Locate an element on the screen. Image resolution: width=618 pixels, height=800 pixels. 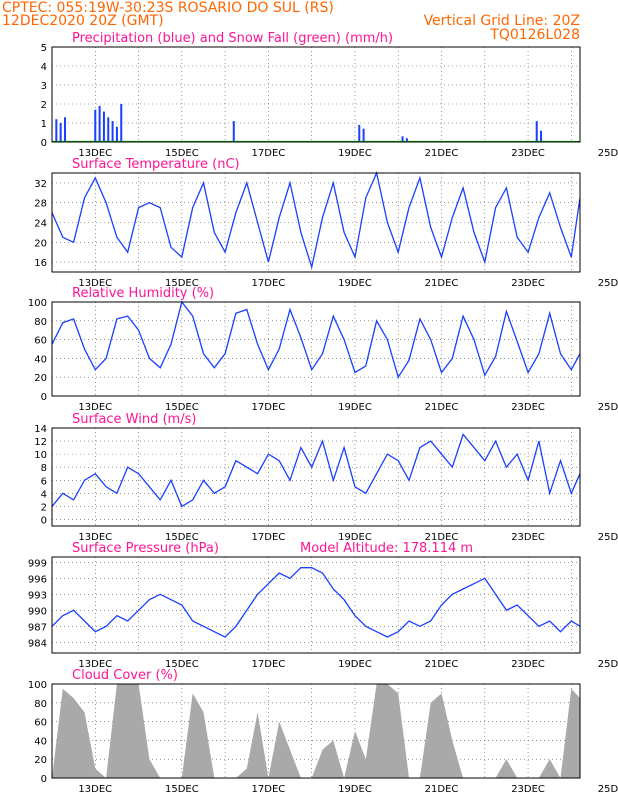
temp-xtick-label: 17DEC is located at coordinates (269, 283).